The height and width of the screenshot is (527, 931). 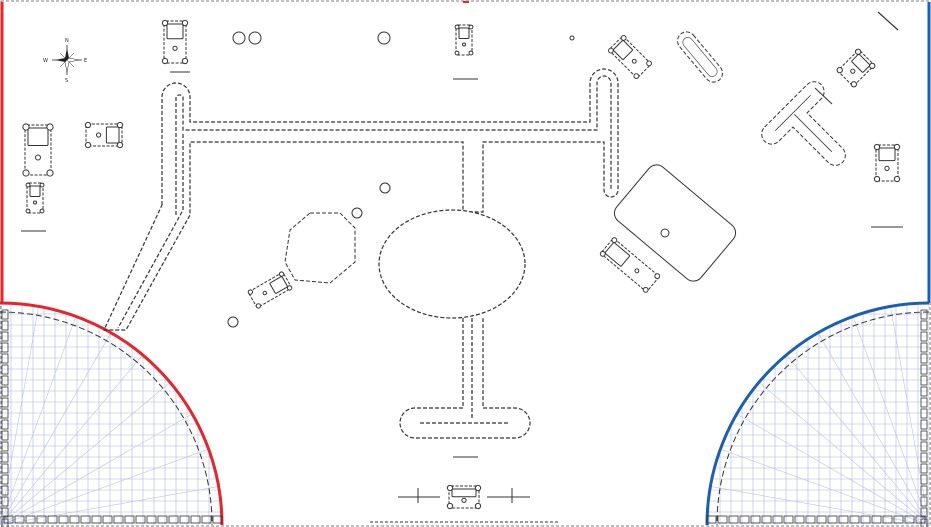 I want to click on robot-east, so click(x=887, y=163).